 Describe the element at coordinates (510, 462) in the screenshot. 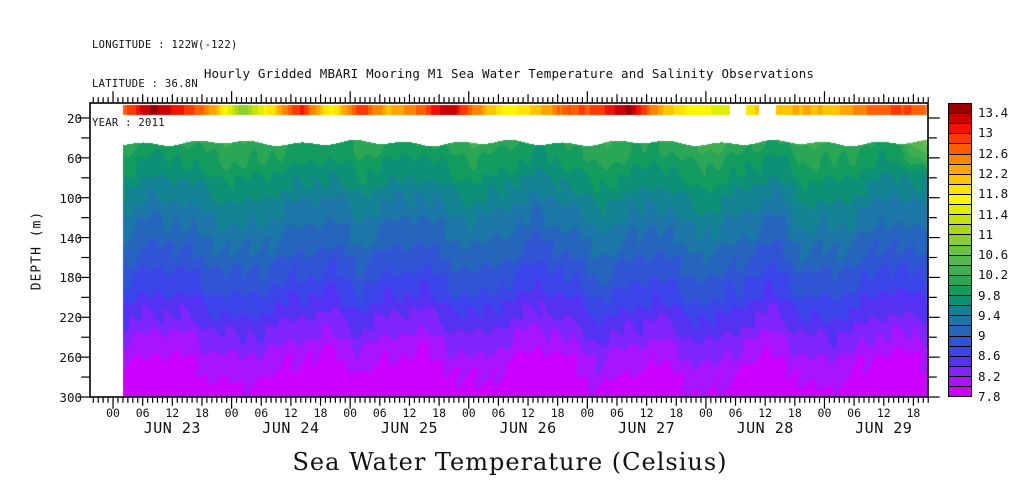

I see `bottom-title: Sea Water Temperature (Celsius)` at that location.